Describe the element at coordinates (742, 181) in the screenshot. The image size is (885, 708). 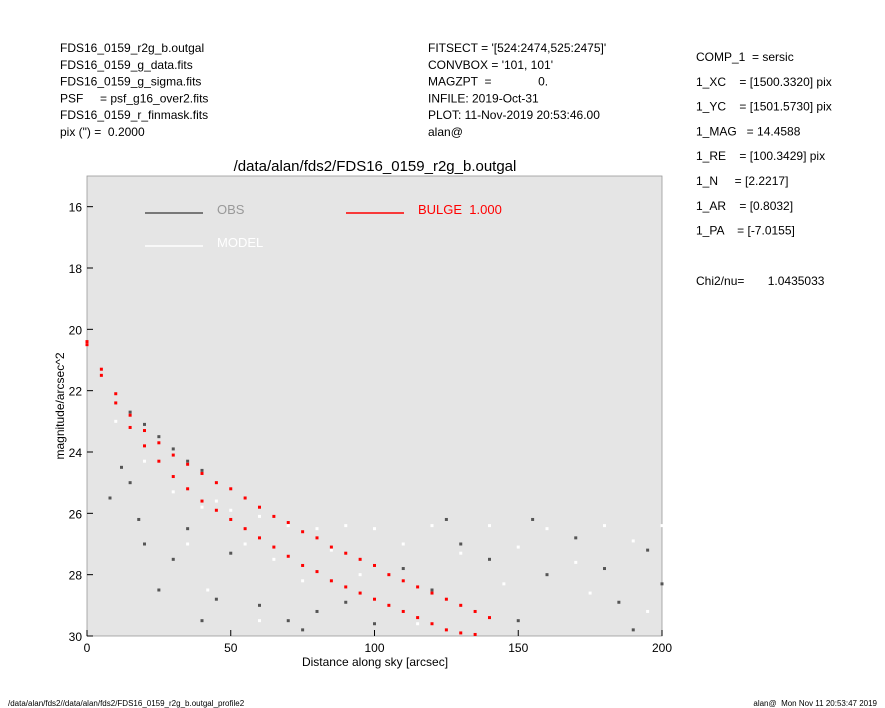
I see `header-right-line: 1_N = [2.2217]` at that location.